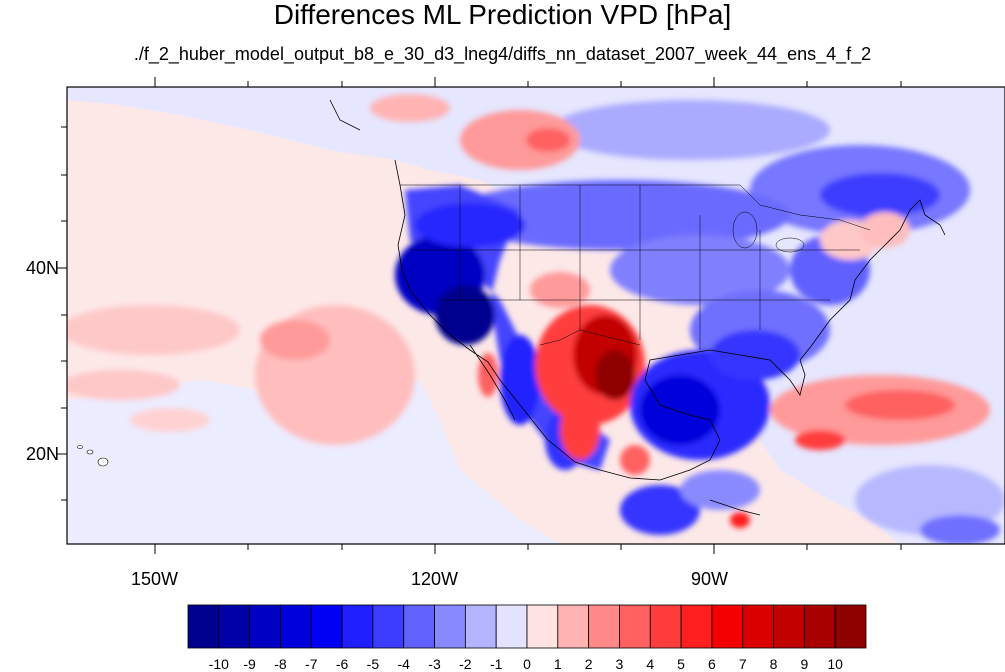  I want to click on colorbar-tick-label: -4, so click(403, 664).